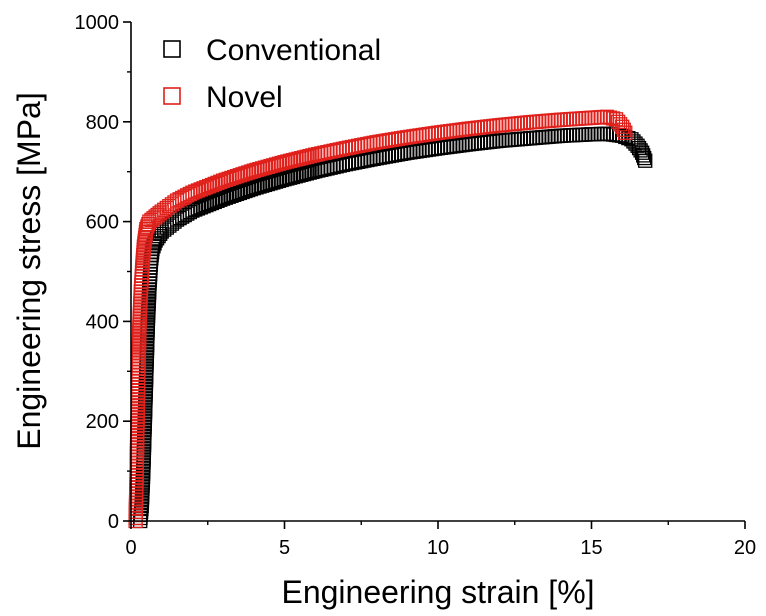 Image resolution: width=766 pixels, height=616 pixels. I want to click on legend-label-conventional: Conventional, so click(293, 50).